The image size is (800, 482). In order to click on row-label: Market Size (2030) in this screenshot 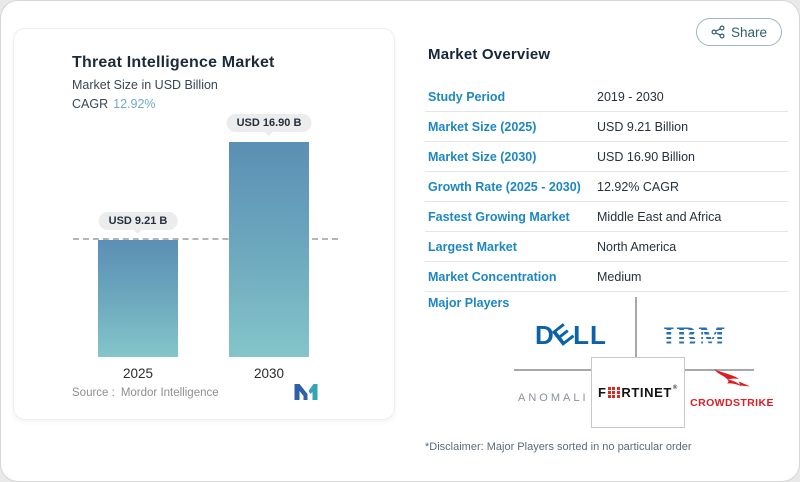, I will do `click(482, 156)`.